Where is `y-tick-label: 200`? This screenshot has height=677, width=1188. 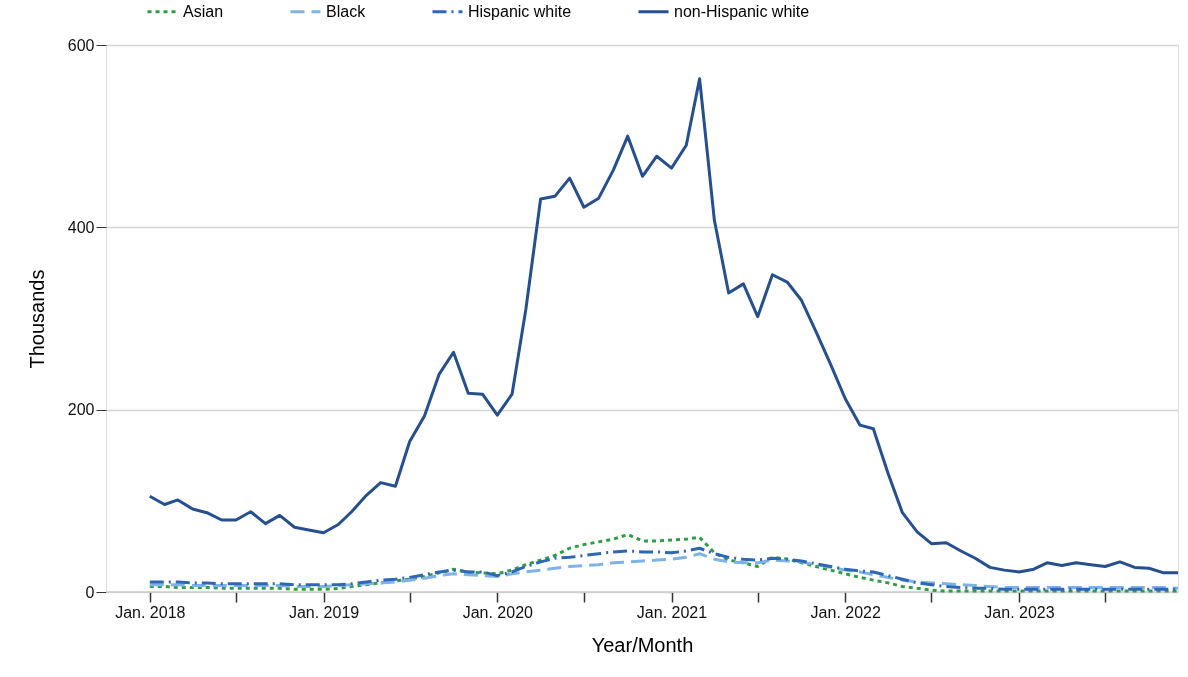 y-tick-label: 200 is located at coordinates (81, 410).